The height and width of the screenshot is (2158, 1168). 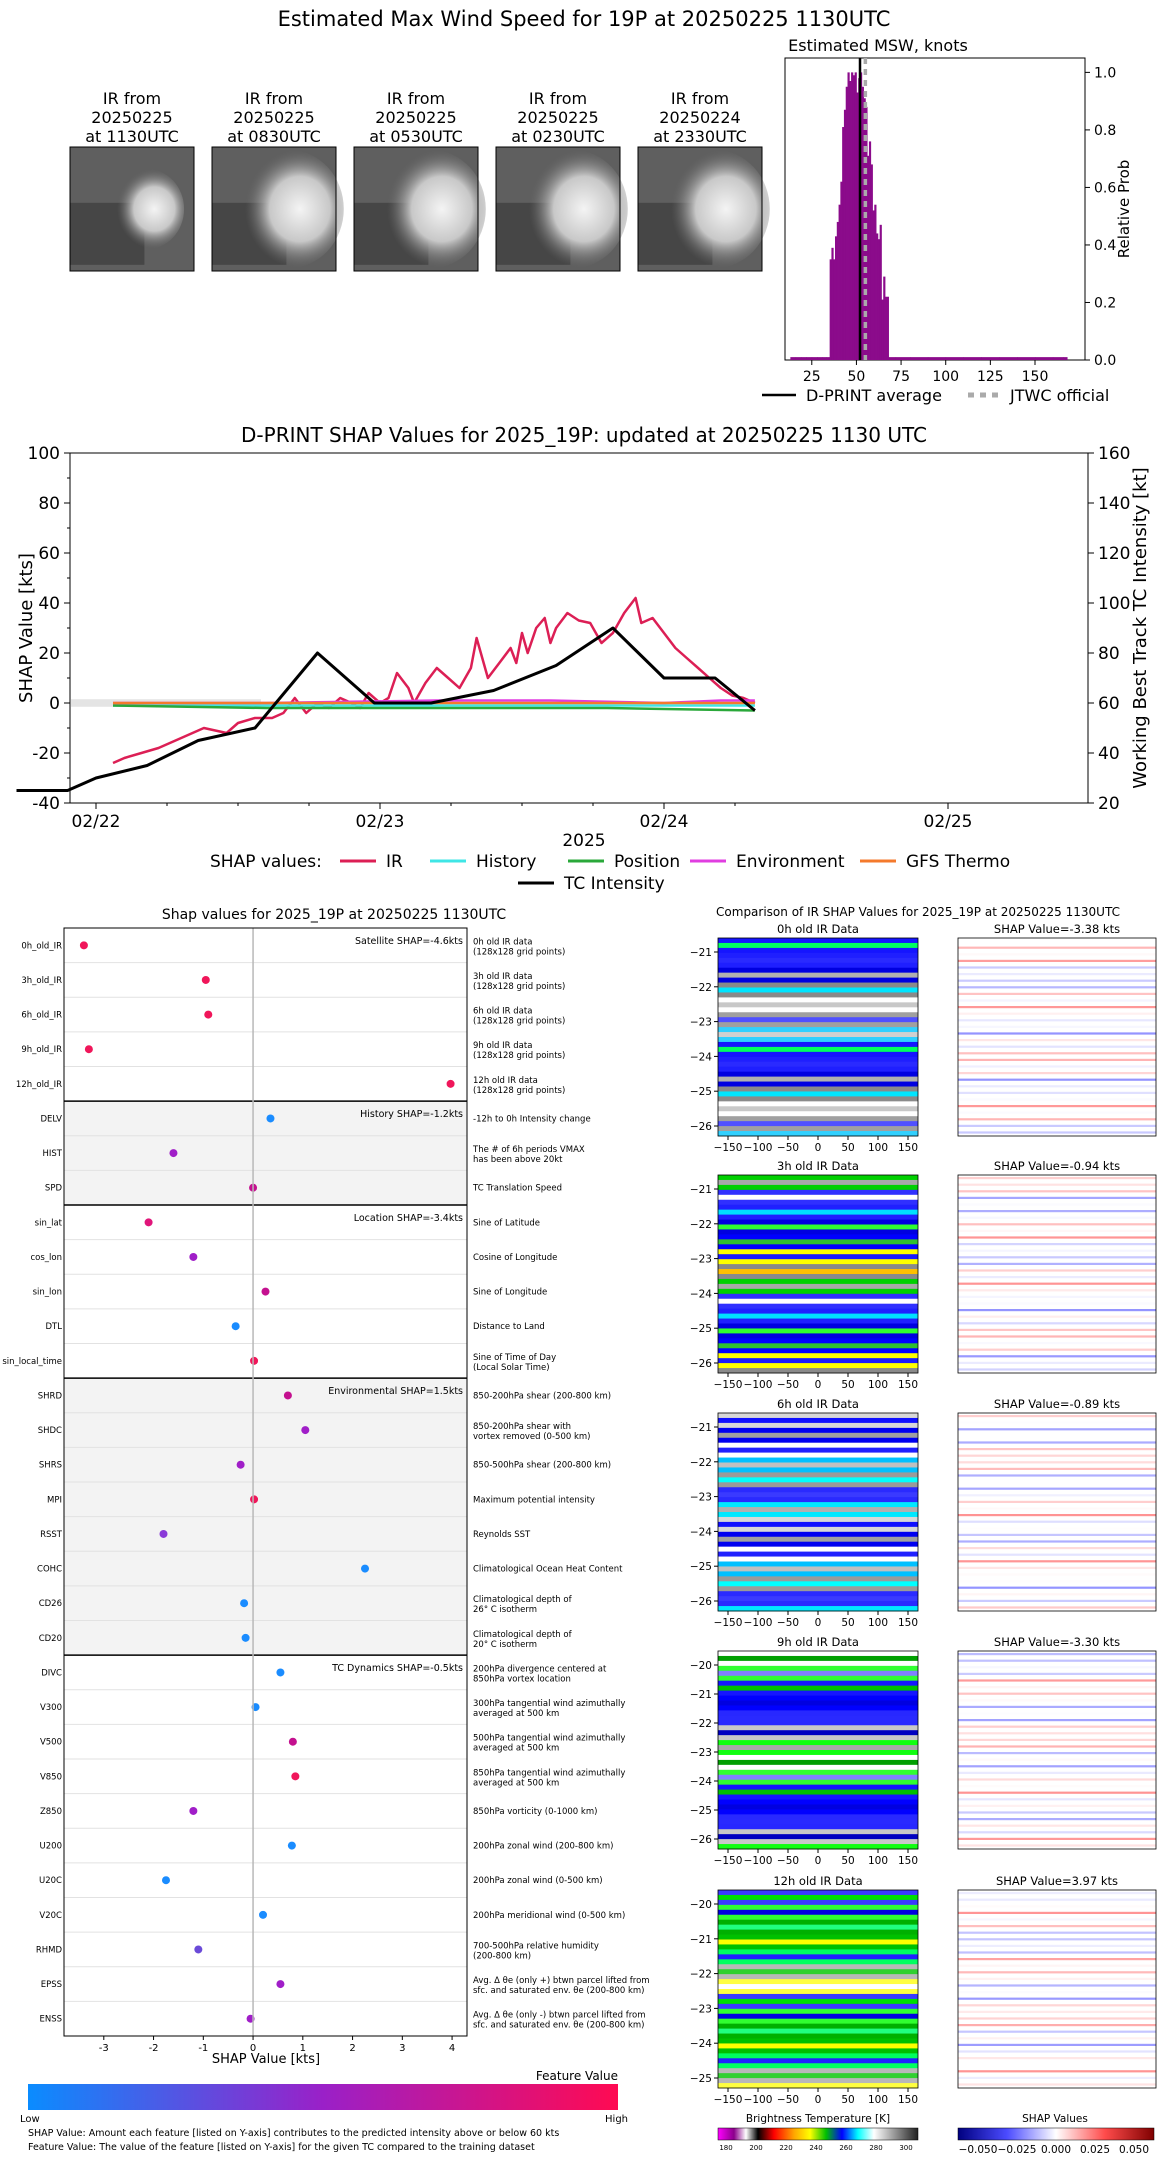 What do you see at coordinates (1114, 554) in the screenshot?
I see `y-right-tick-label: 120` at bounding box center [1114, 554].